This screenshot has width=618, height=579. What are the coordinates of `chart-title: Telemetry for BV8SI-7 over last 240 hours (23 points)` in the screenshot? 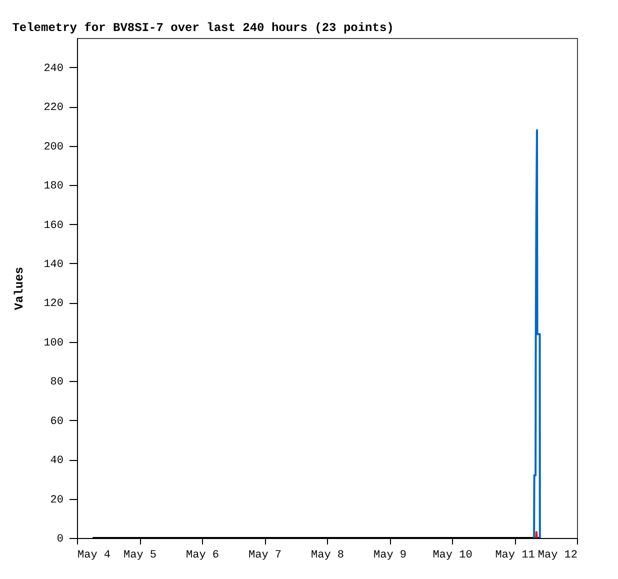 It's located at (203, 28).